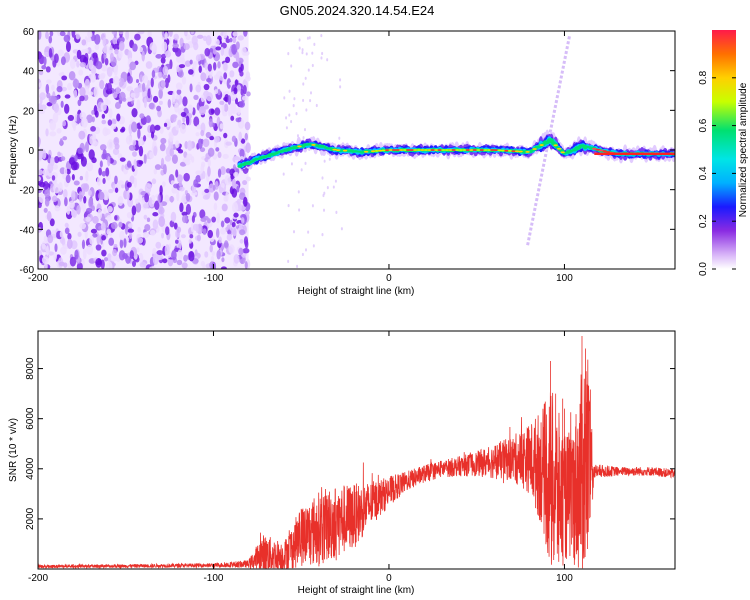 The image size is (750, 600). I want to click on y-tick-label: -60, so click(27, 270).